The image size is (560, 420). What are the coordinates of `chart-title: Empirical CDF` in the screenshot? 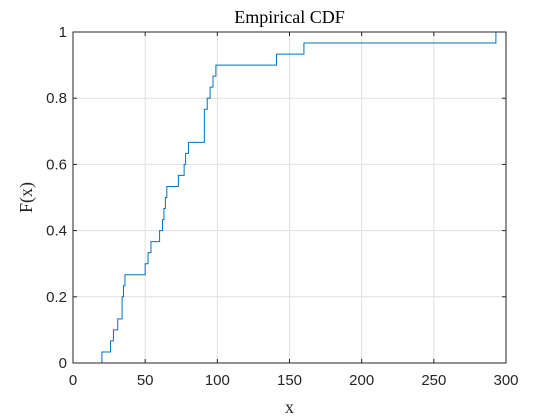 It's located at (289, 17).